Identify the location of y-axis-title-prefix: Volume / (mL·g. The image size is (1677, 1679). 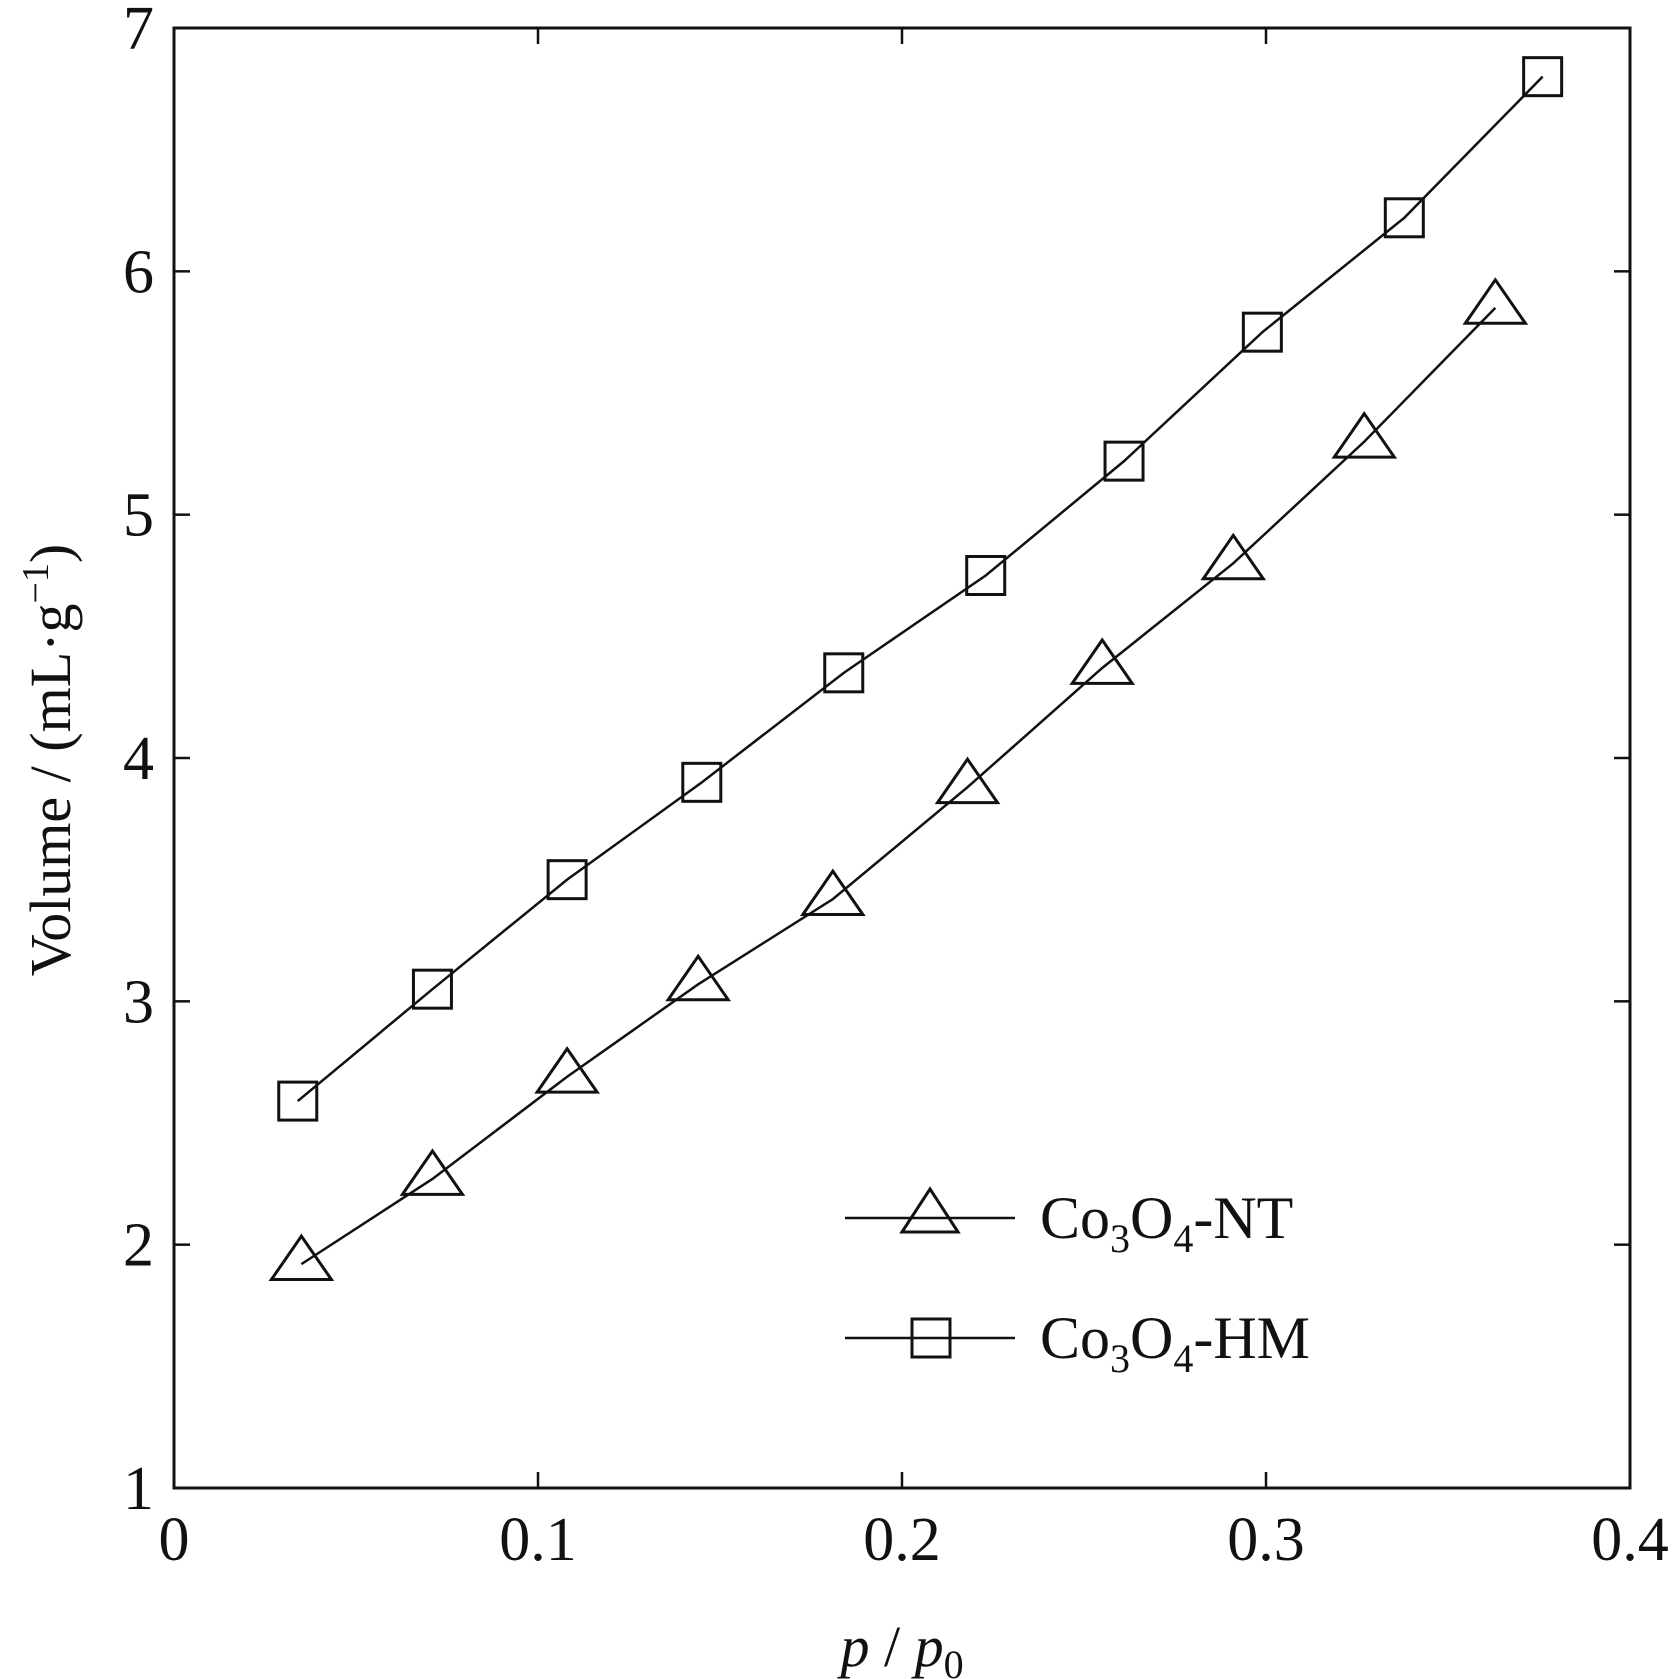
(50, 790).